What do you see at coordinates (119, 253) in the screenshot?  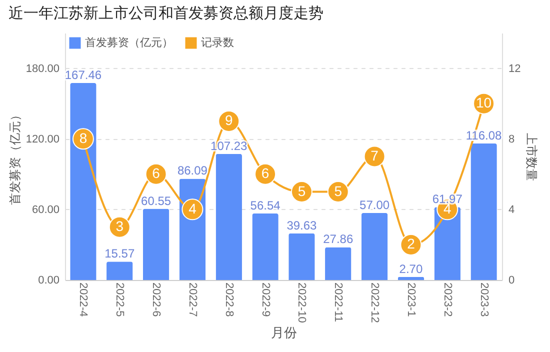 I see `data-label: 15.57` at bounding box center [119, 253].